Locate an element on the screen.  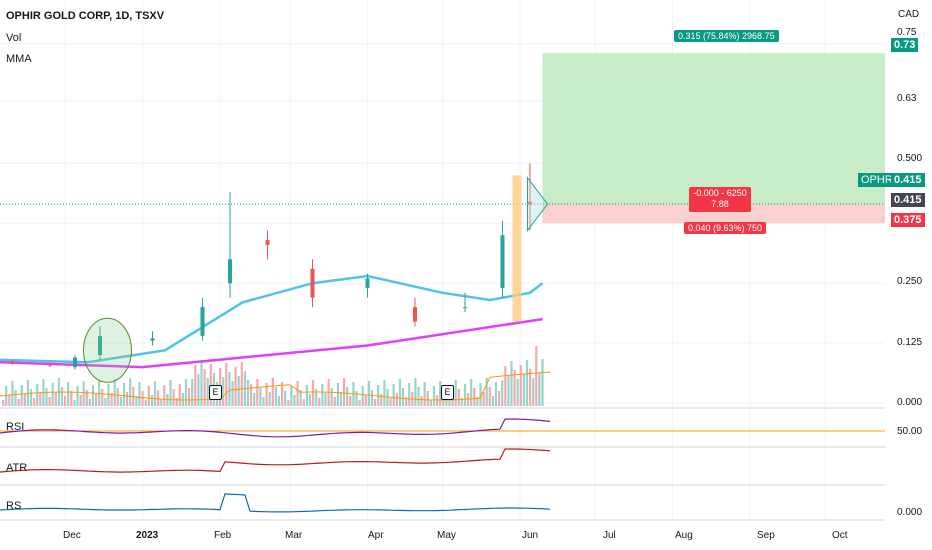
price-tick: 0.125 is located at coordinates (910, 342).